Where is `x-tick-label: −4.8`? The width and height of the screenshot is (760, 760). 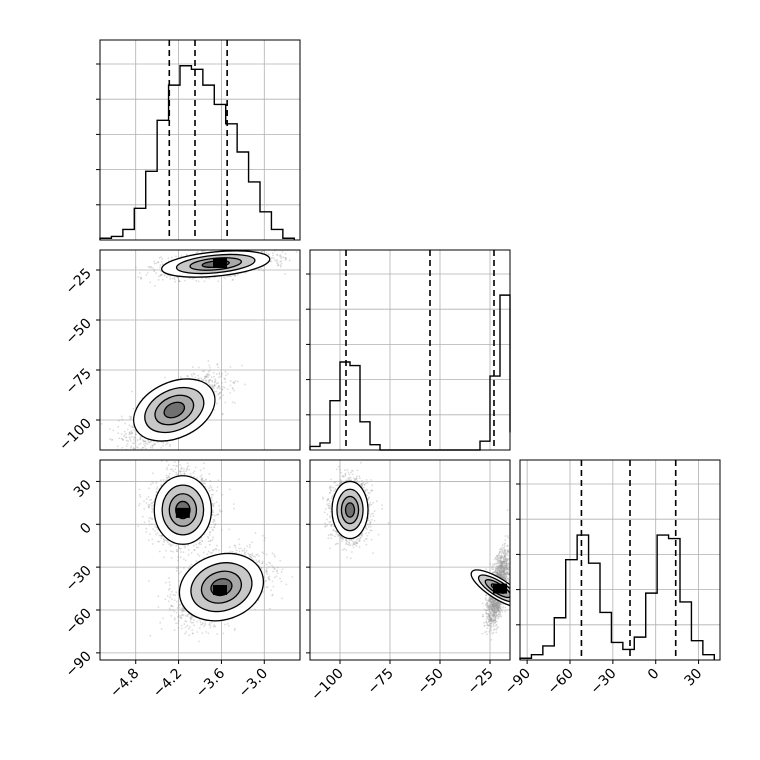
x-tick-label: −4.8 is located at coordinates (124, 683).